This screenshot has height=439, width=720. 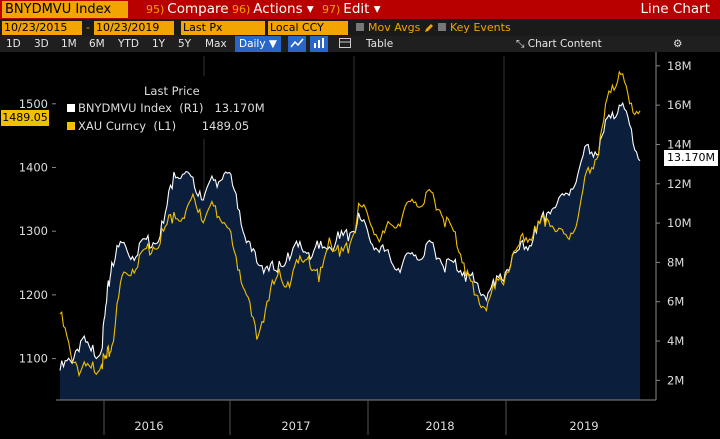 I want to click on legend-swatch-bnydmvu, so click(x=71, y=108).